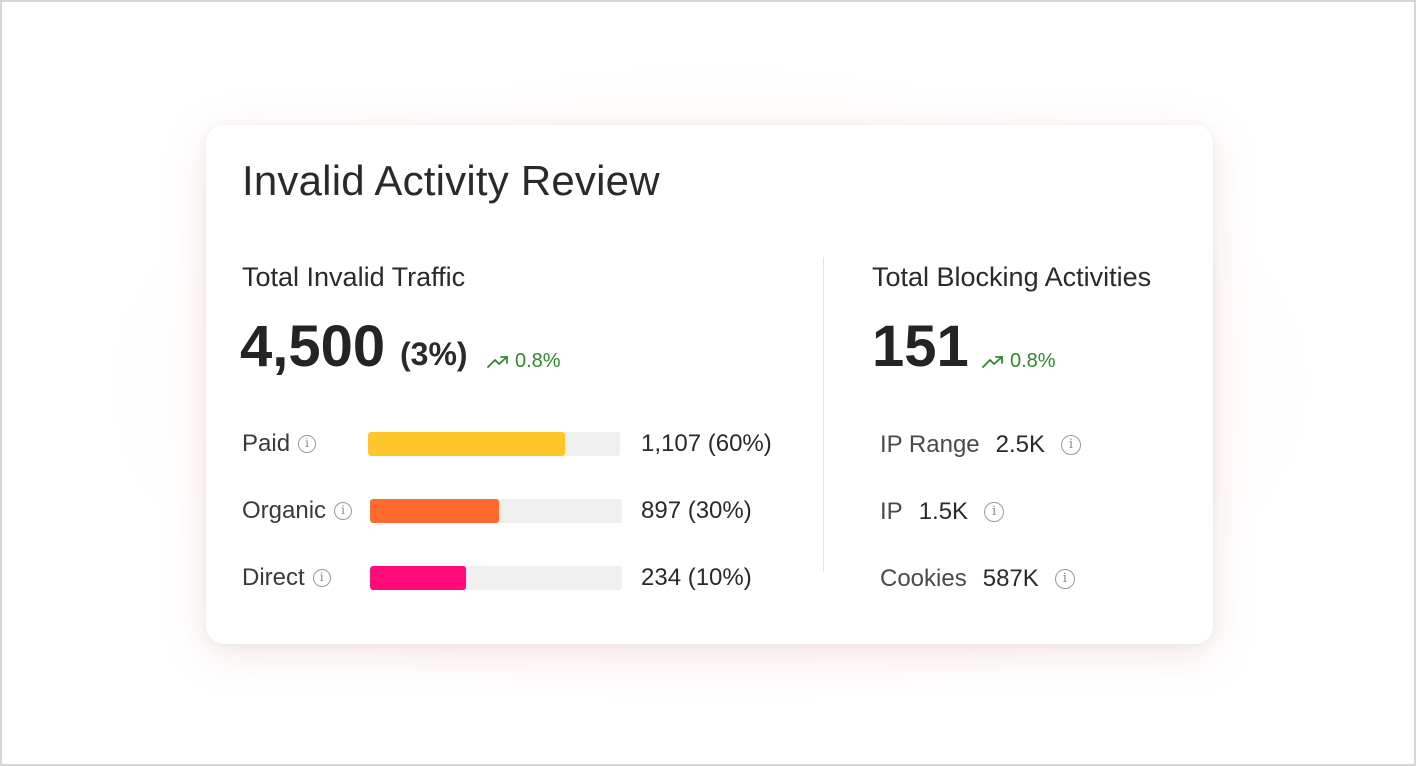 The height and width of the screenshot is (766, 1416). Describe the element at coordinates (313, 346) in the screenshot. I see `traffic-total: 4,500` at that location.